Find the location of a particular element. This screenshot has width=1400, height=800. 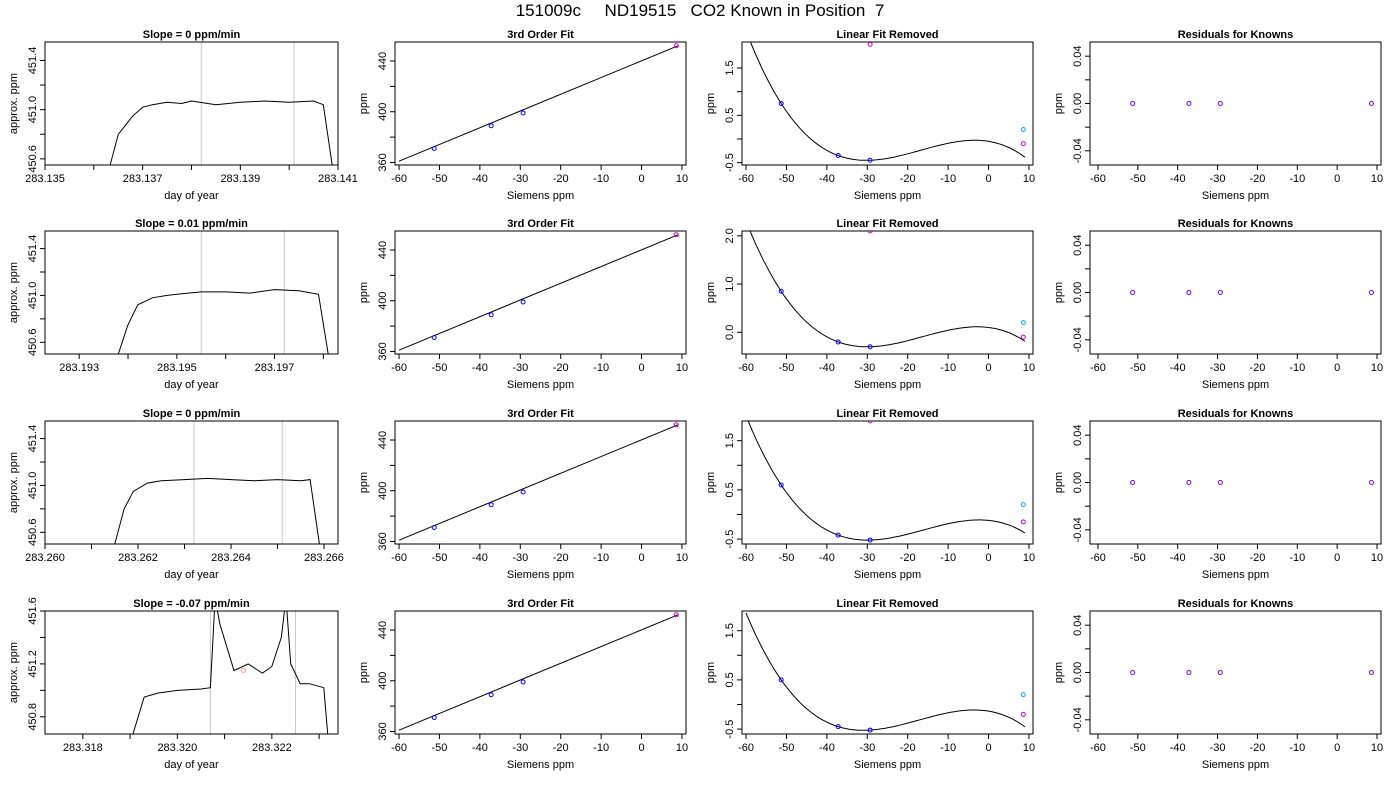

y-tick-label: 451.6 is located at coordinates (33, 611).